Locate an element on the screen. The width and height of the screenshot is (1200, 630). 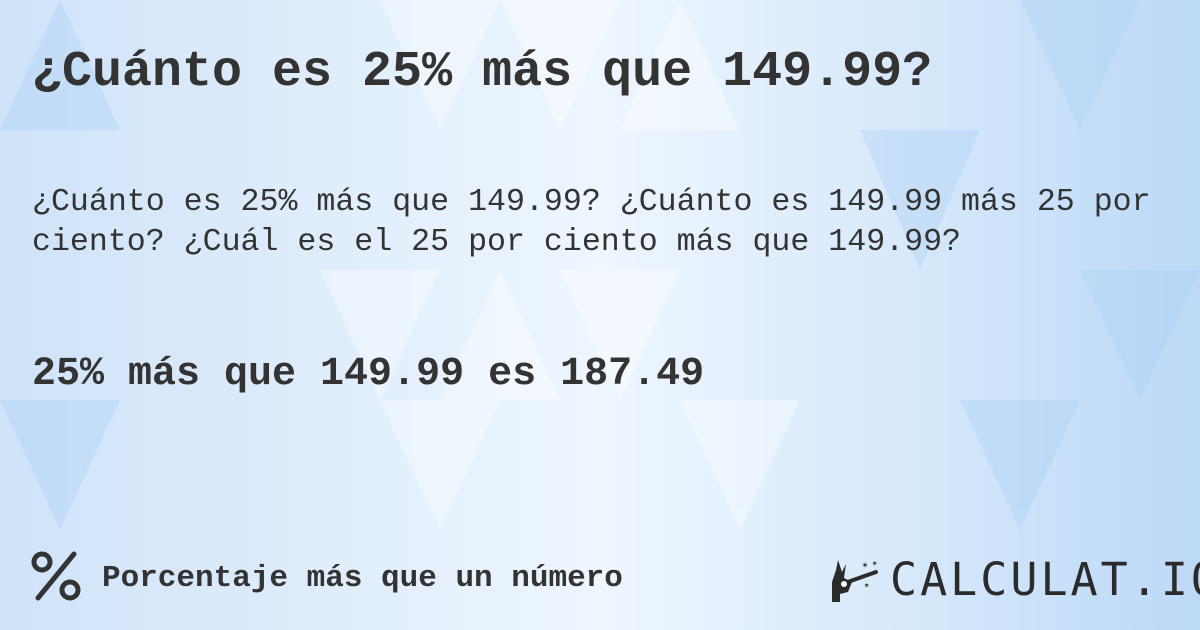
page-title: ¿Cuánto es 25% más que 149.99? is located at coordinates (482, 72).